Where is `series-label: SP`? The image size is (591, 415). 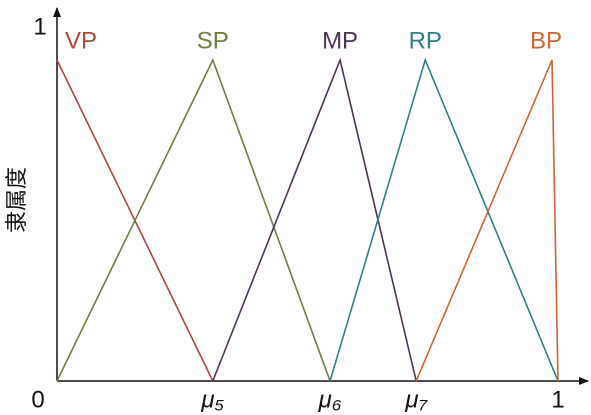 series-label: SP is located at coordinates (213, 40).